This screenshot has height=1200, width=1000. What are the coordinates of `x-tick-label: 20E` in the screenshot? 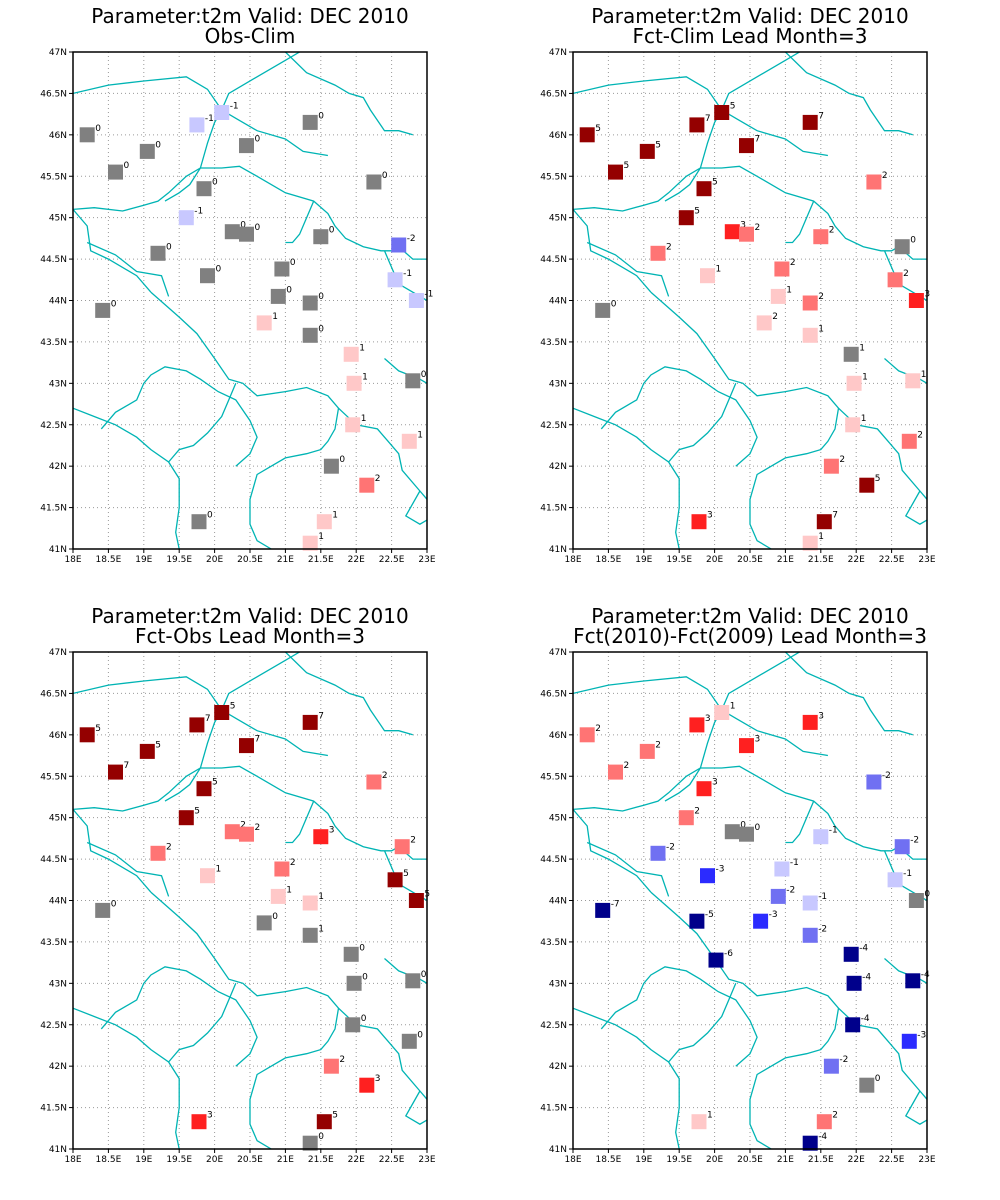 It's located at (714, 560).